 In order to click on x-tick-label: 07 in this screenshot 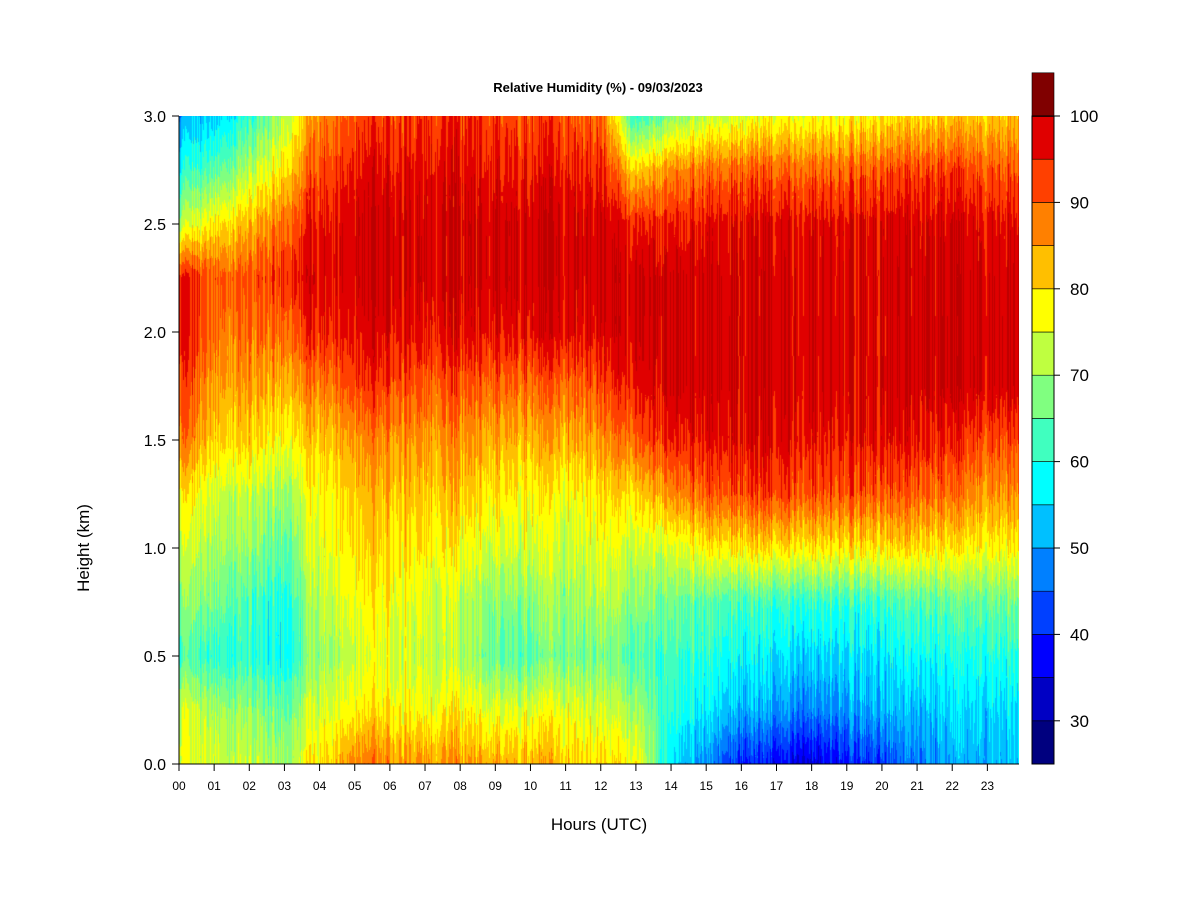, I will do `click(425, 786)`.